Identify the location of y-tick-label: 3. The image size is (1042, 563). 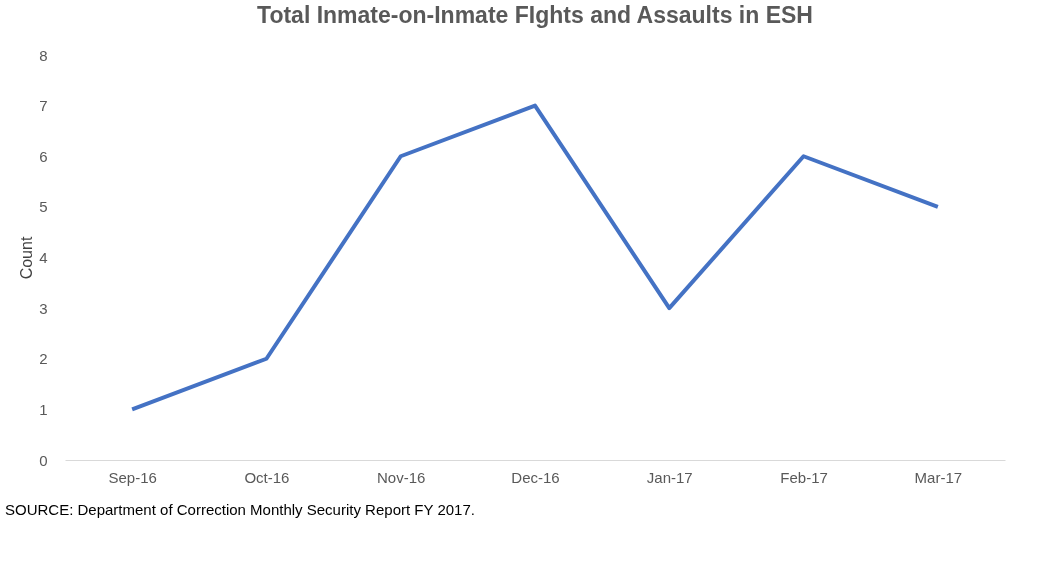
(43, 308).